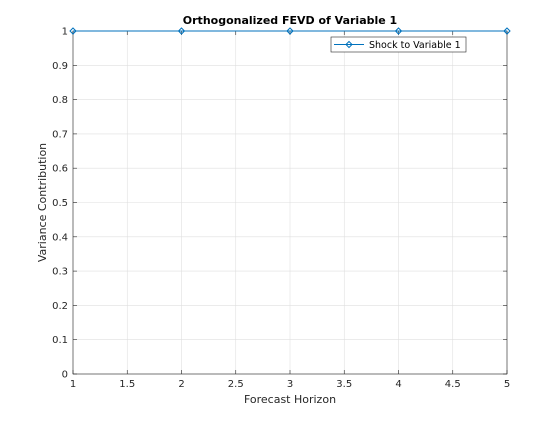  I want to click on series-layer, so click(290, 31).